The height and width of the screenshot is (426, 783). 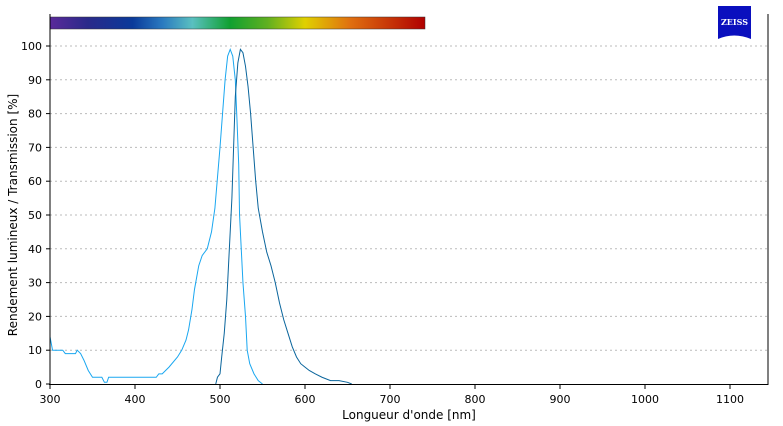 What do you see at coordinates (35, 147) in the screenshot?
I see `y-tick-label: 70` at bounding box center [35, 147].